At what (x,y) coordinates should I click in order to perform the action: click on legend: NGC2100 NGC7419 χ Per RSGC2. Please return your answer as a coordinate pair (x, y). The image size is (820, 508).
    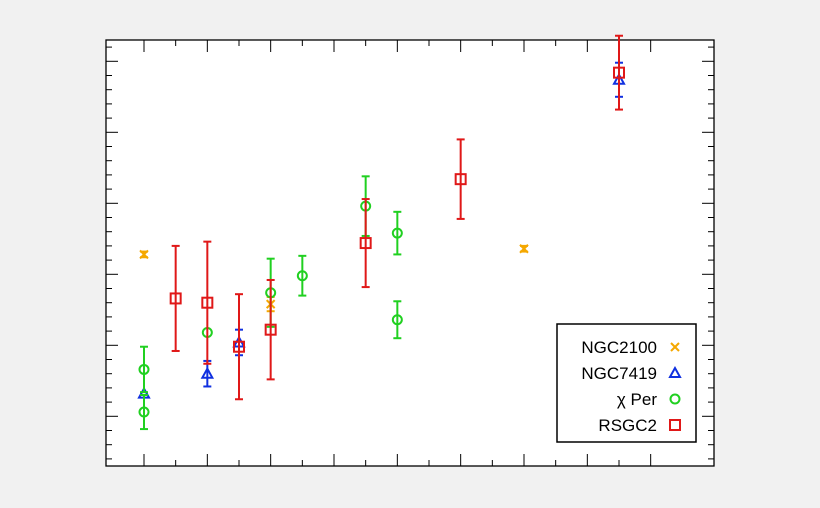
    Looking at the image, I should click on (626, 383).